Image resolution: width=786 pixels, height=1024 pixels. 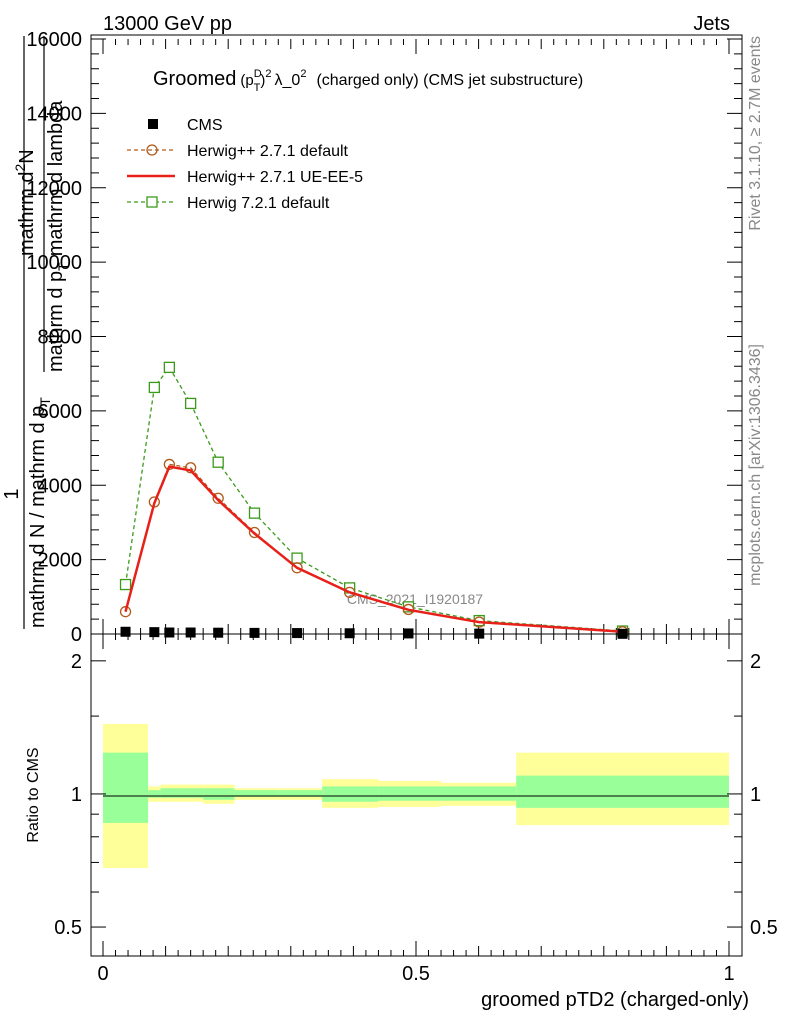 What do you see at coordinates (185, 125) in the screenshot?
I see `legend-item-cms: CMS` at bounding box center [185, 125].